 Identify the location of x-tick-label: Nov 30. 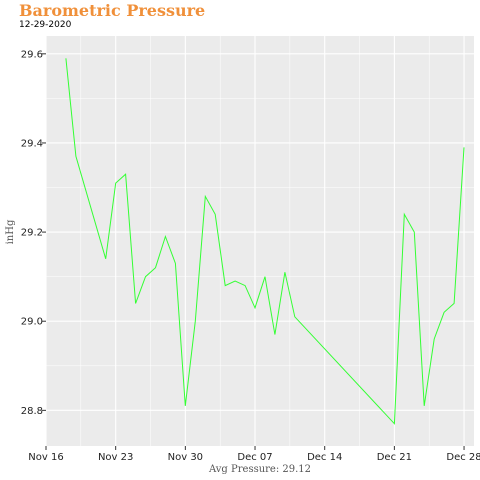
(185, 457).